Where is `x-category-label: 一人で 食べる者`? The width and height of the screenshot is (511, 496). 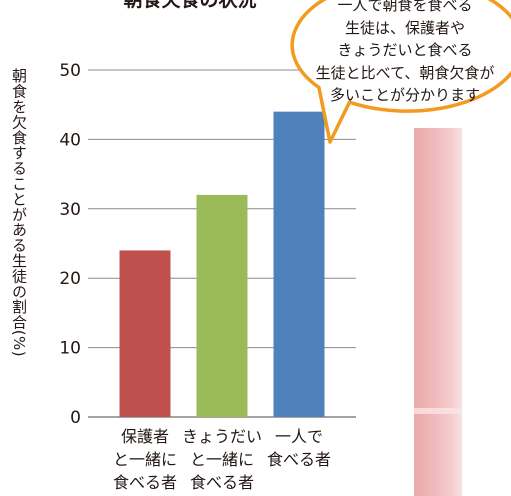 x-category-label: 一人で 食べる者 is located at coordinates (298, 448).